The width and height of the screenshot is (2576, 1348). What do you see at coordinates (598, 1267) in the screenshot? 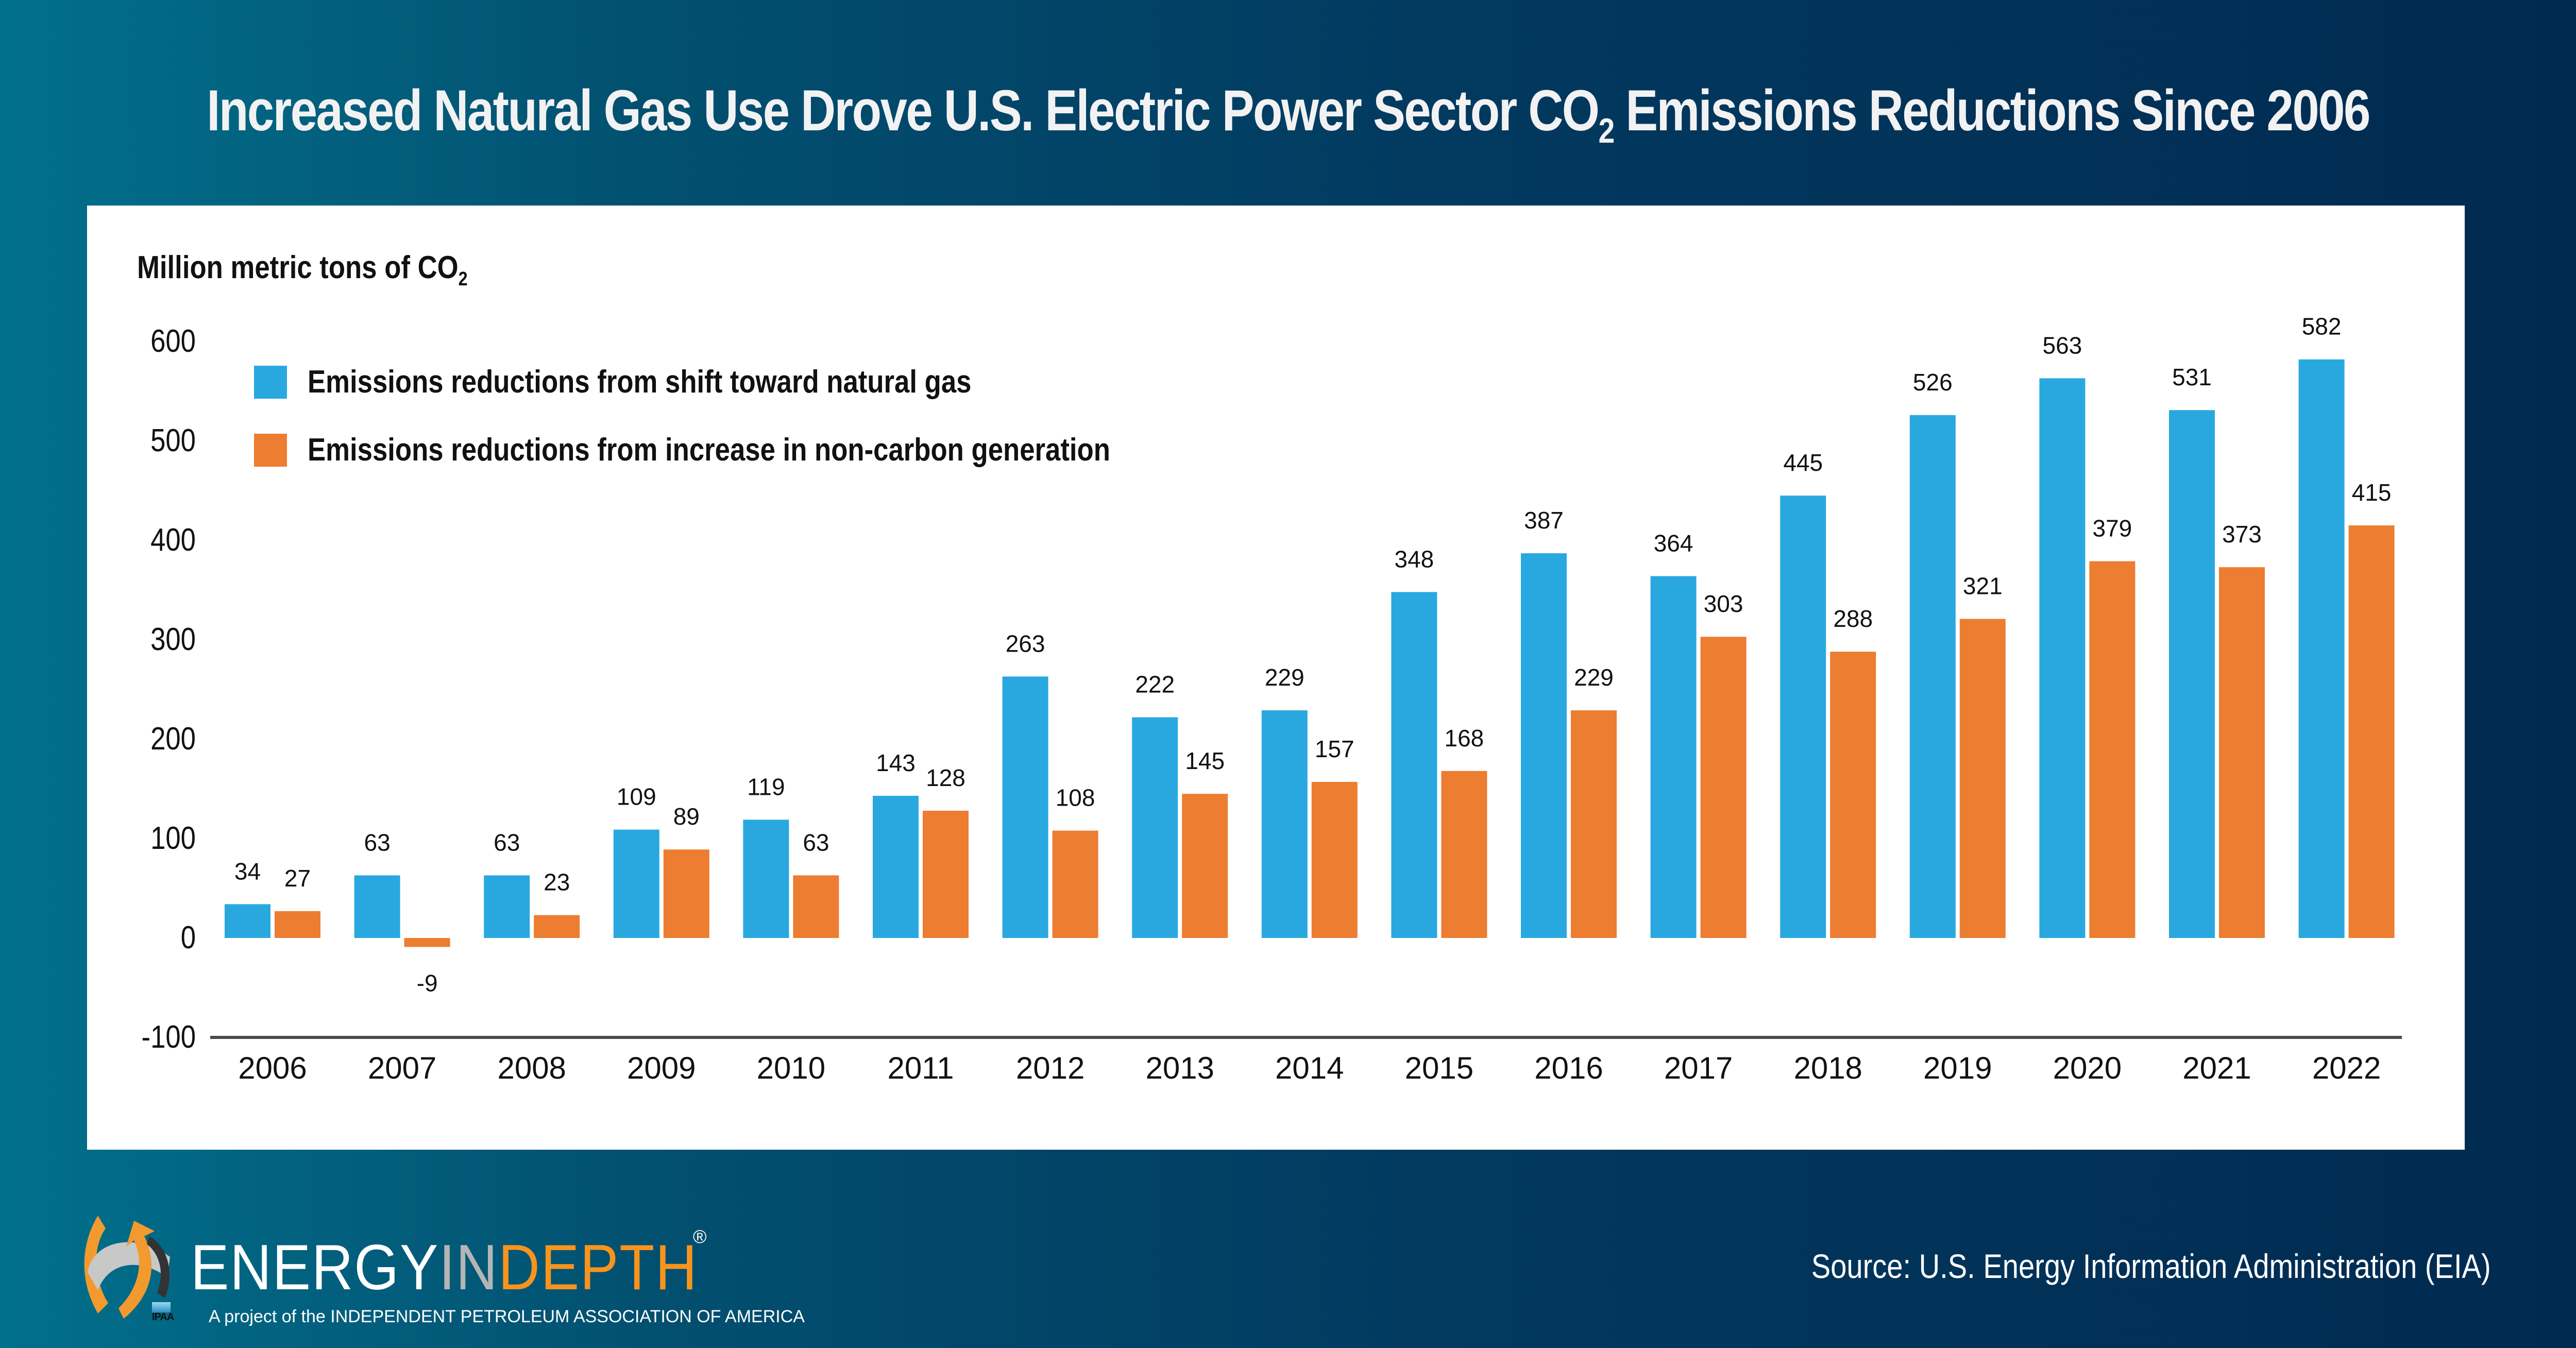
I see `logo-depth: DEPTH` at bounding box center [598, 1267].